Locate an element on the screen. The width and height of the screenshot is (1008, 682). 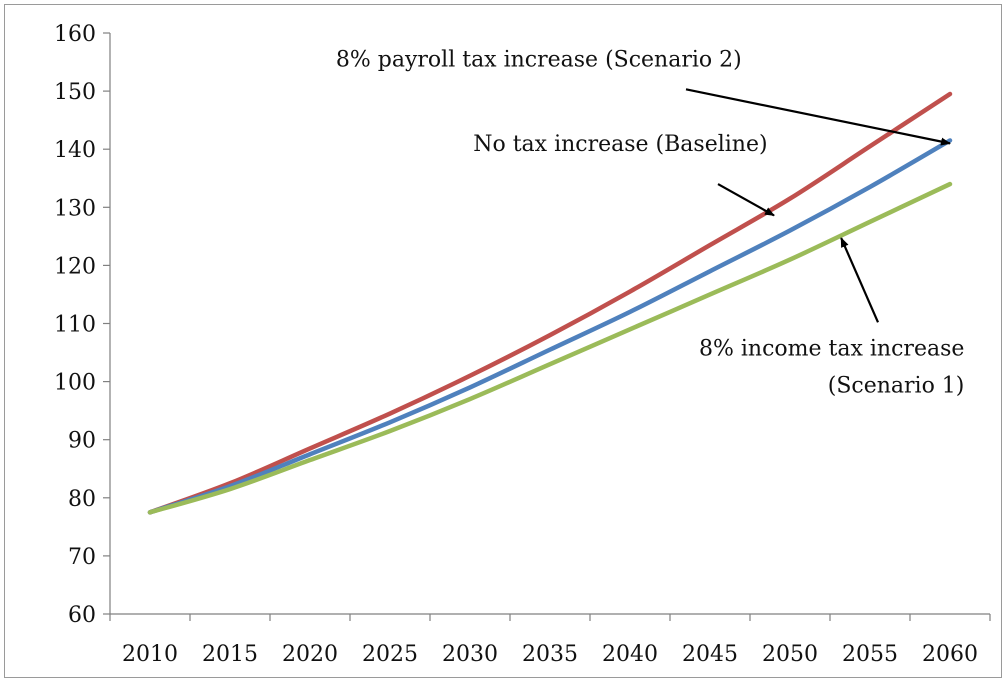
x-tick-label: 2050 is located at coordinates (790, 654).